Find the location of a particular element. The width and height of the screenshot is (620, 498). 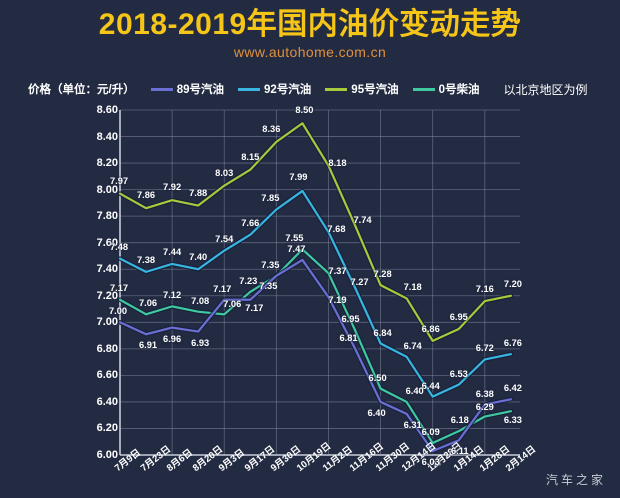

data-point-label: 7.92 is located at coordinates (172, 187).